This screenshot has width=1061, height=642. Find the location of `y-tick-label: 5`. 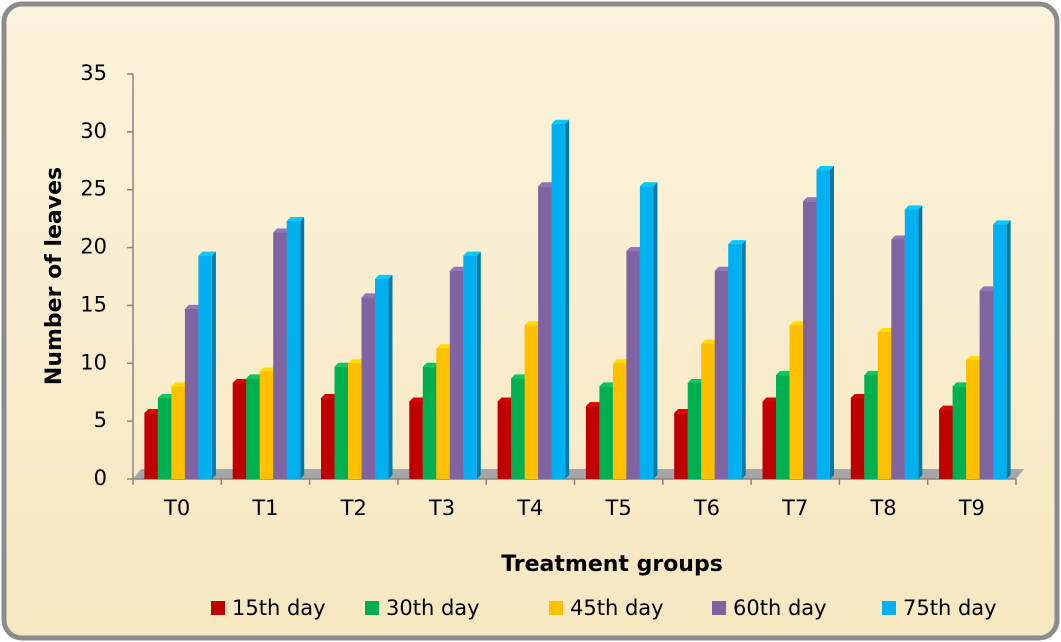

y-tick-label: 5 is located at coordinates (100, 420).